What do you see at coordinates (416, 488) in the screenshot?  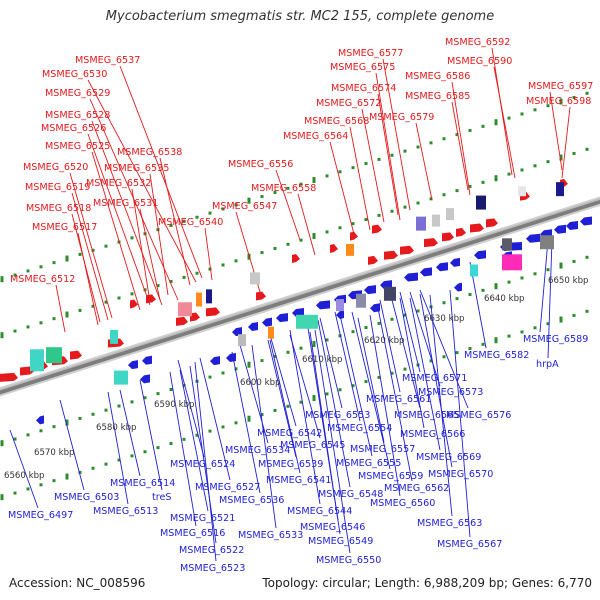 I see `gene-label: MSMEG_6562` at bounding box center [416, 488].